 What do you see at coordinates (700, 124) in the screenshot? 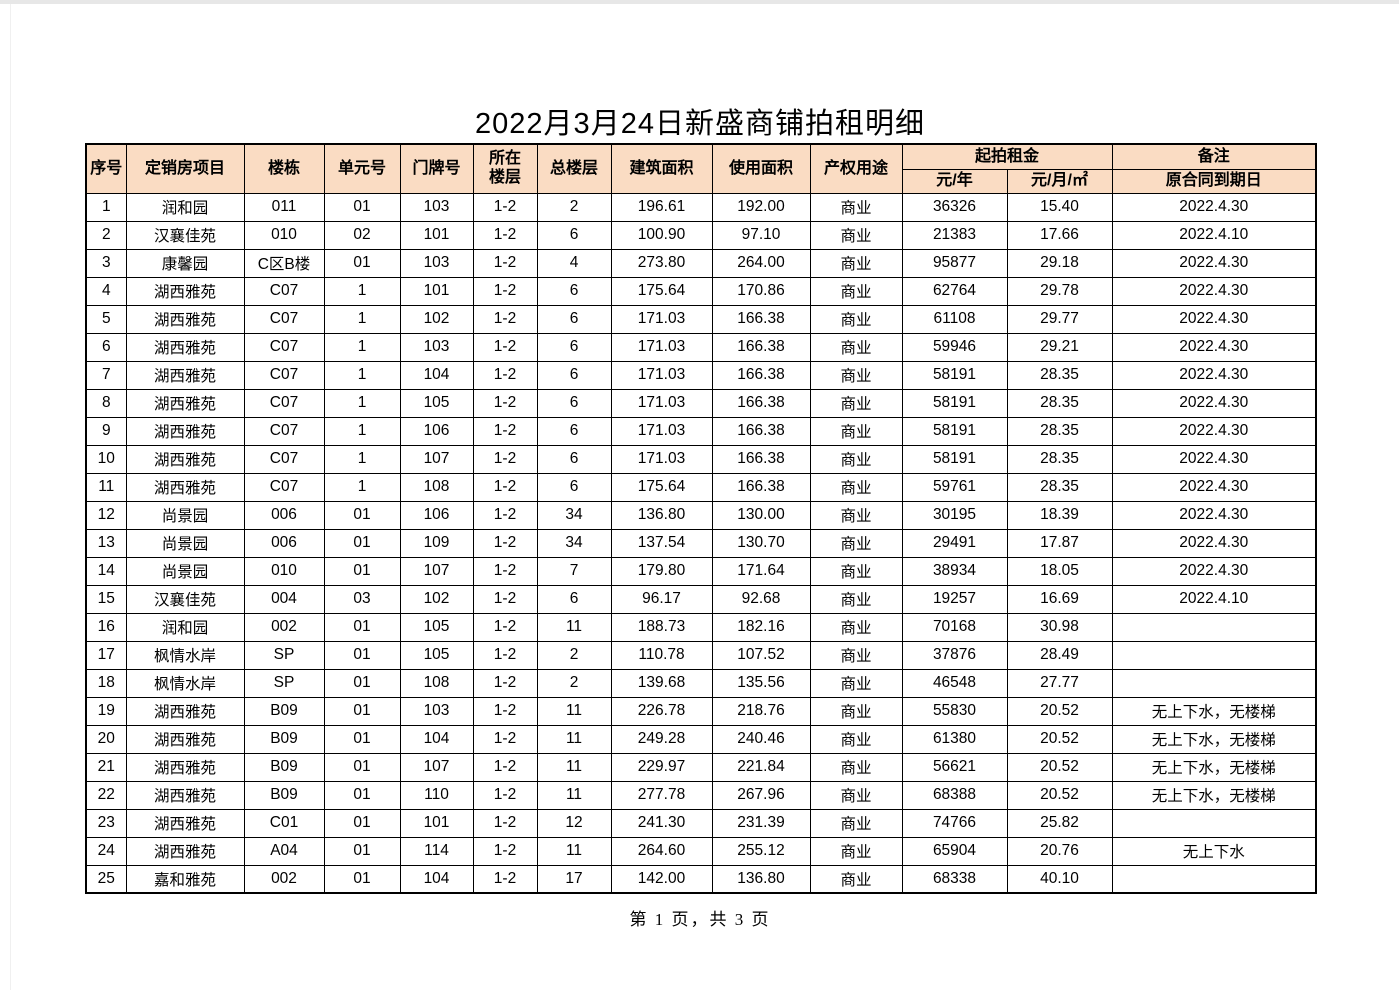
I see `page-title: 2022月3月24日新盛商铺拍租明细` at bounding box center [700, 124].